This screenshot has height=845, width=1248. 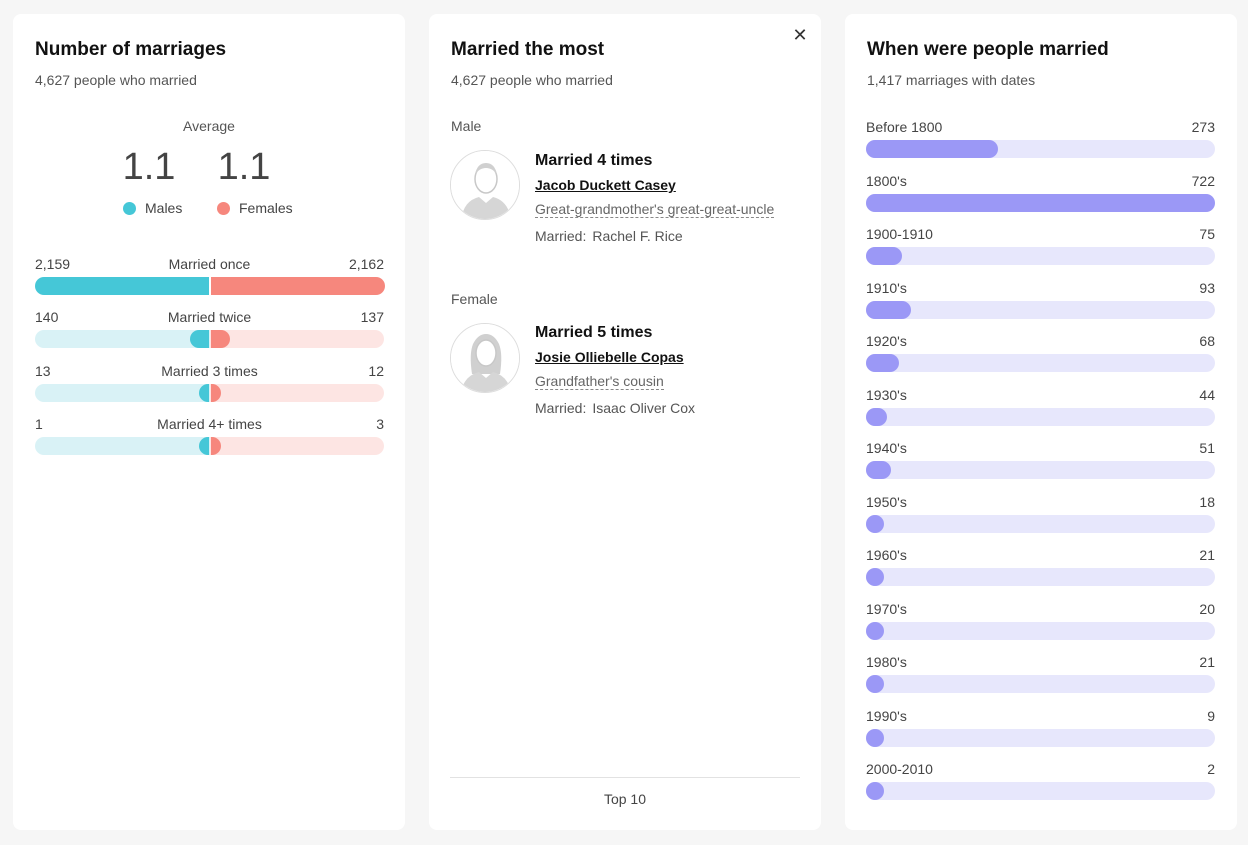 I want to click on decade-label: 1950's, so click(x=886, y=501).